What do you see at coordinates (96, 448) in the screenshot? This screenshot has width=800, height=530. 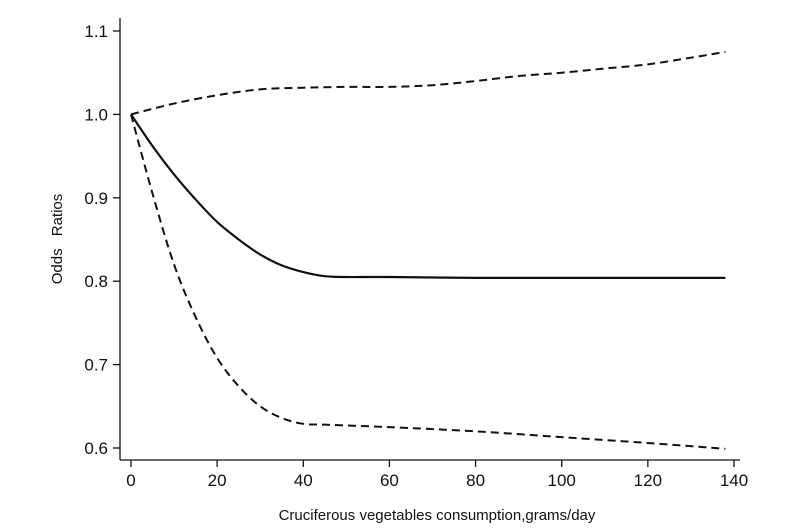 I see `y-tick-label: 0.6` at bounding box center [96, 448].